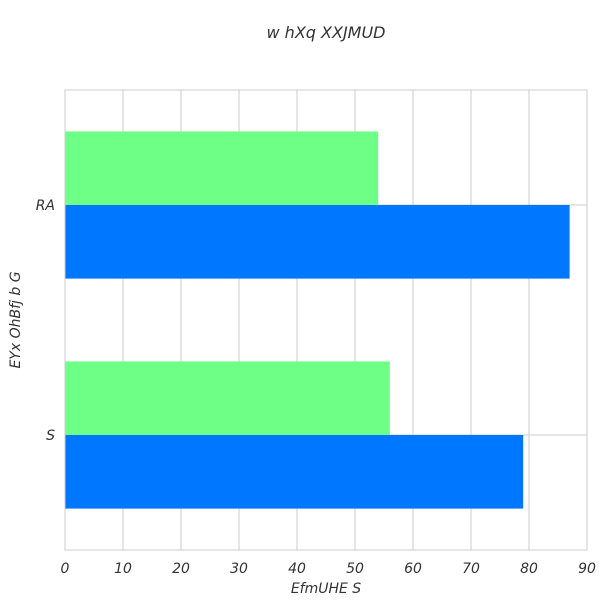  I want to click on x-tick-label: 80, so click(529, 569).